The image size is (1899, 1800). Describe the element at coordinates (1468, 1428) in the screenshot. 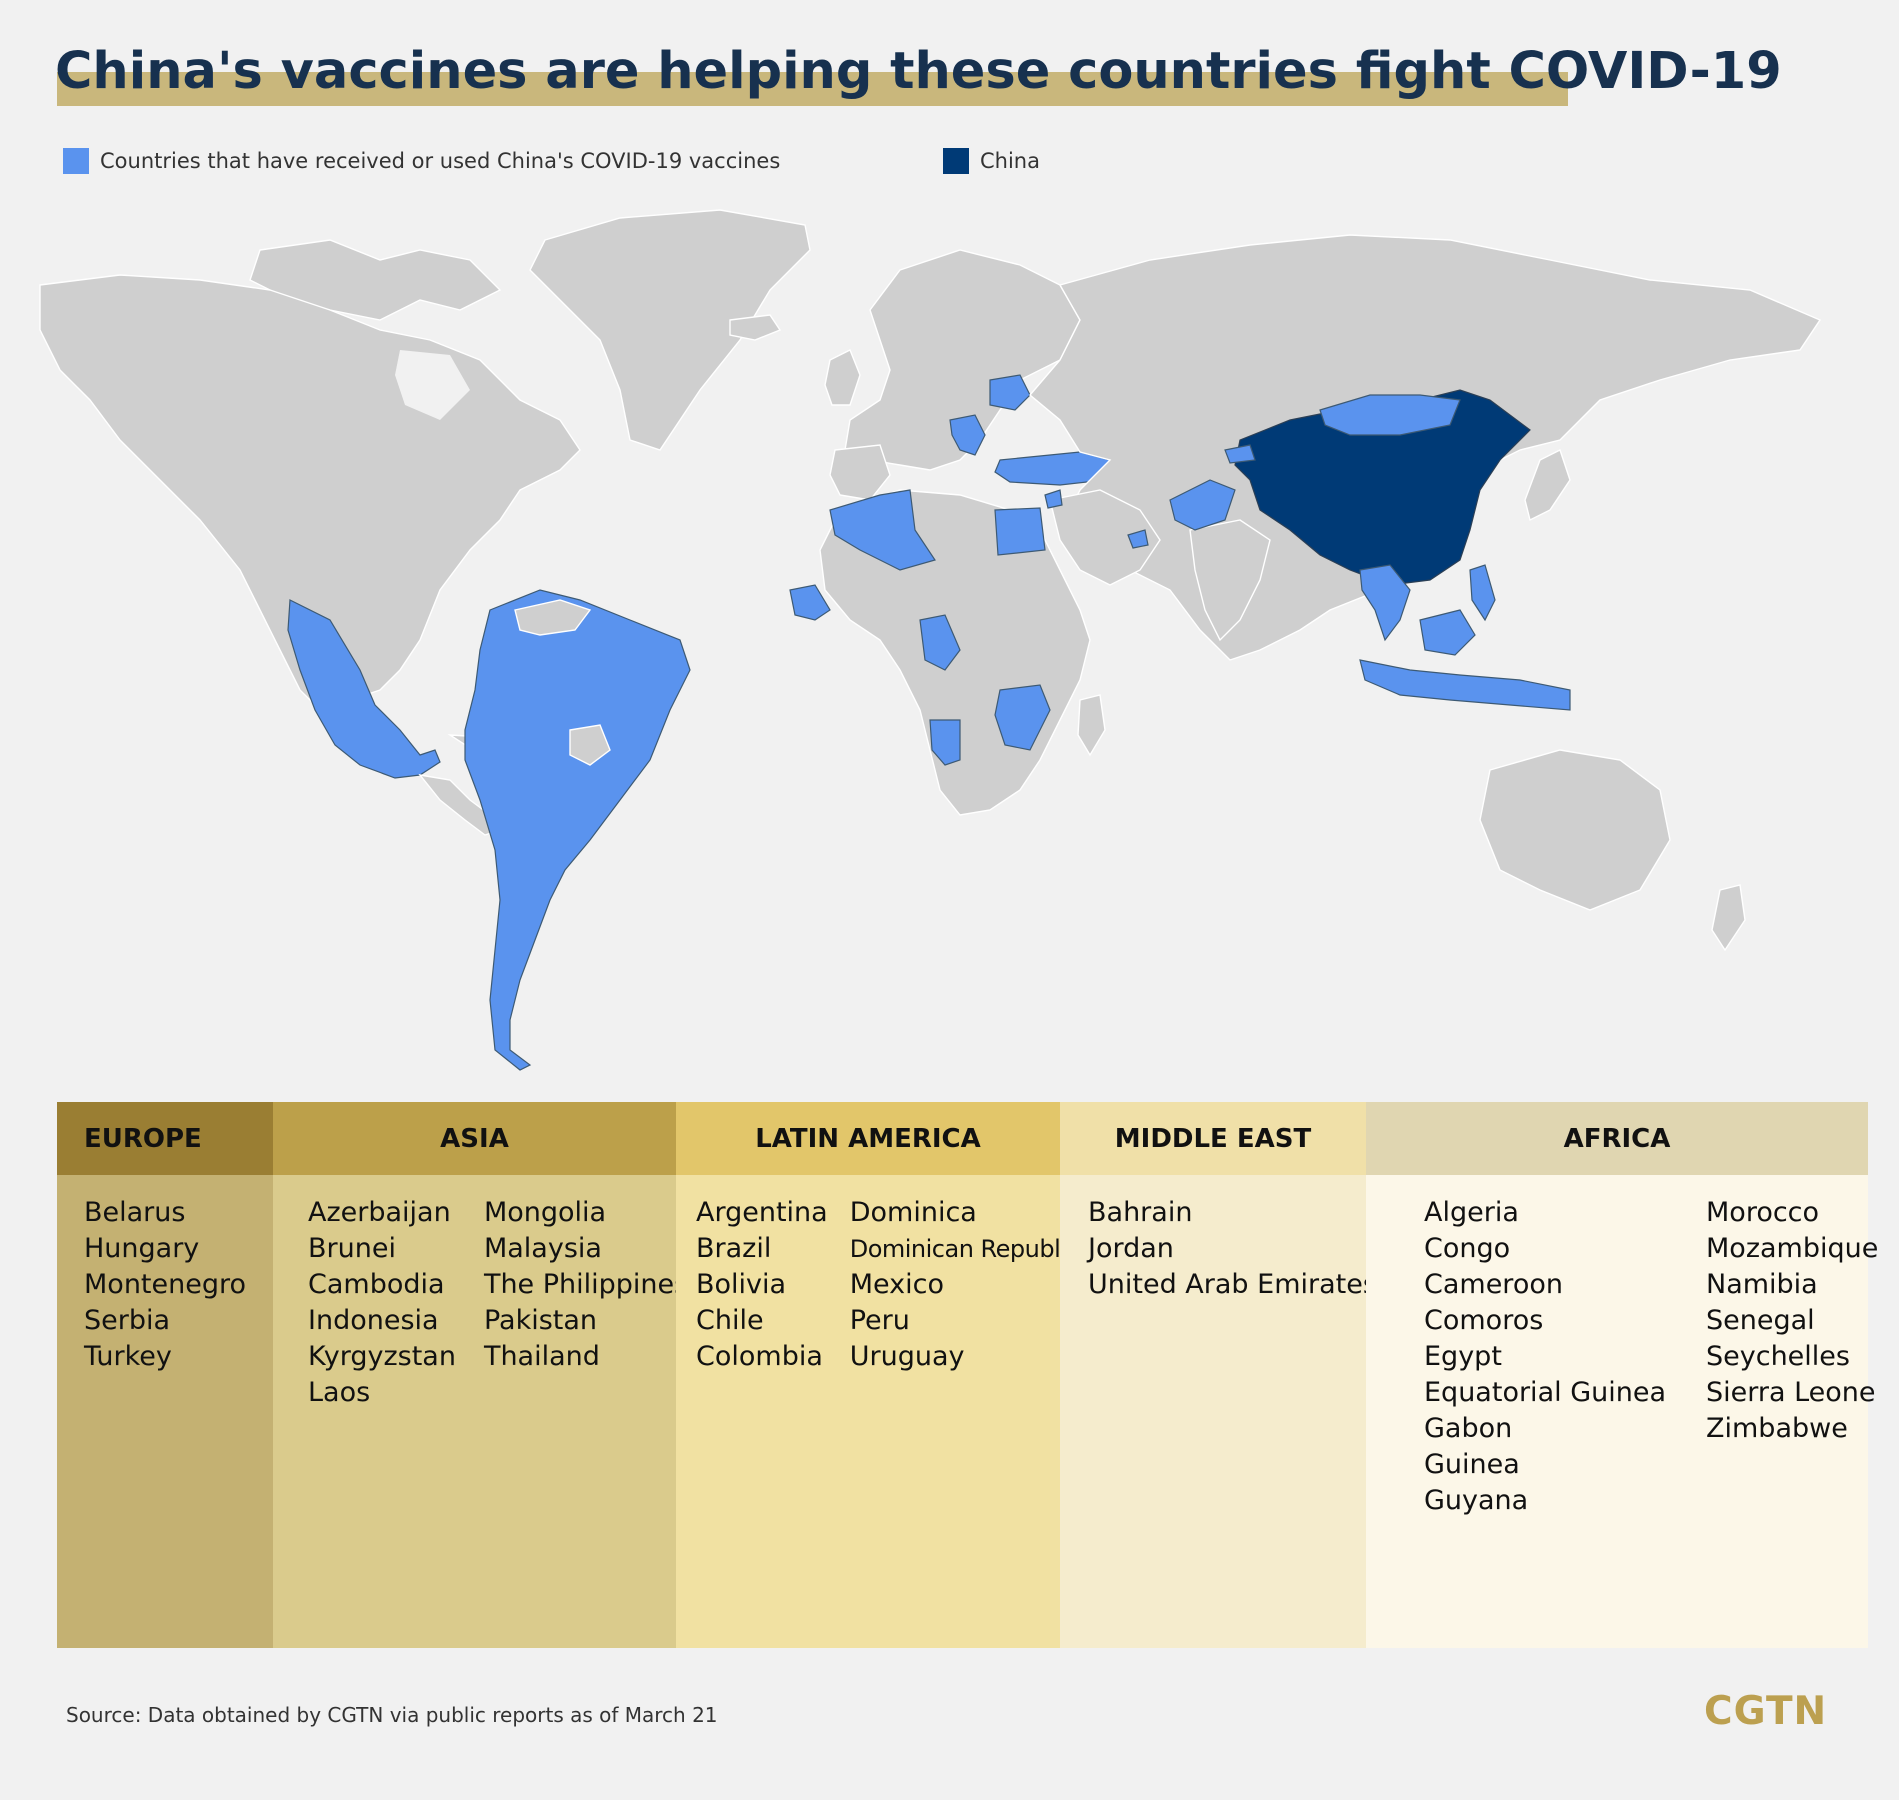

I see `list-item: Gabon` at that location.